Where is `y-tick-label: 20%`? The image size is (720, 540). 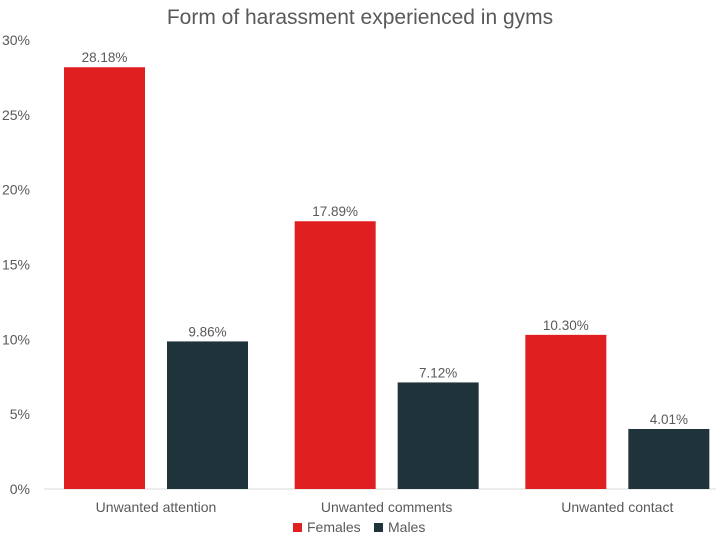
y-tick-label: 20% is located at coordinates (16, 190).